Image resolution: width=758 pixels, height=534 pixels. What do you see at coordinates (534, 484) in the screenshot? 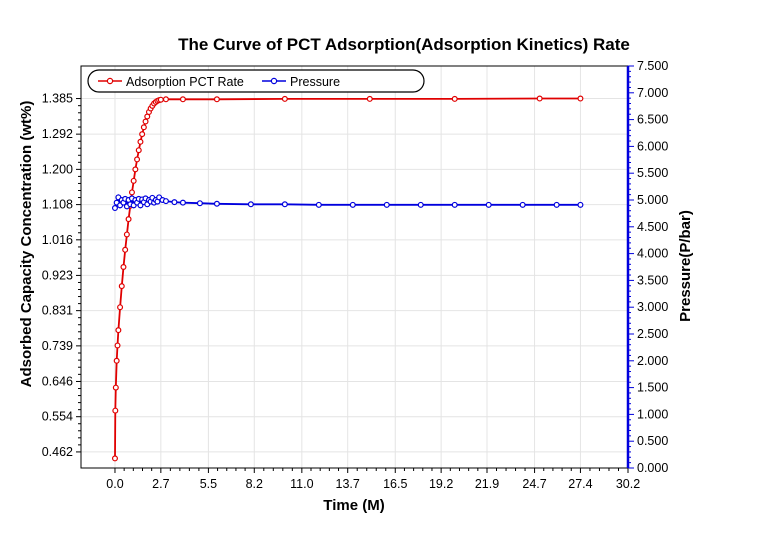
I see `x-tick-label: 24.7` at bounding box center [534, 484].